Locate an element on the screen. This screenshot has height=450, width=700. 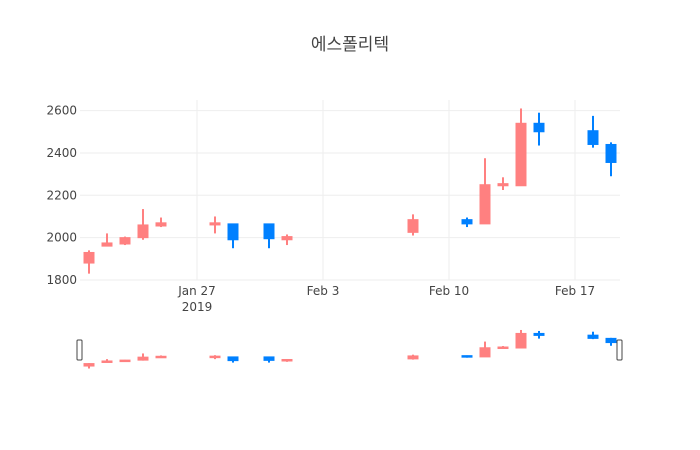
y-tick-label: 1800 is located at coordinates (61, 280).